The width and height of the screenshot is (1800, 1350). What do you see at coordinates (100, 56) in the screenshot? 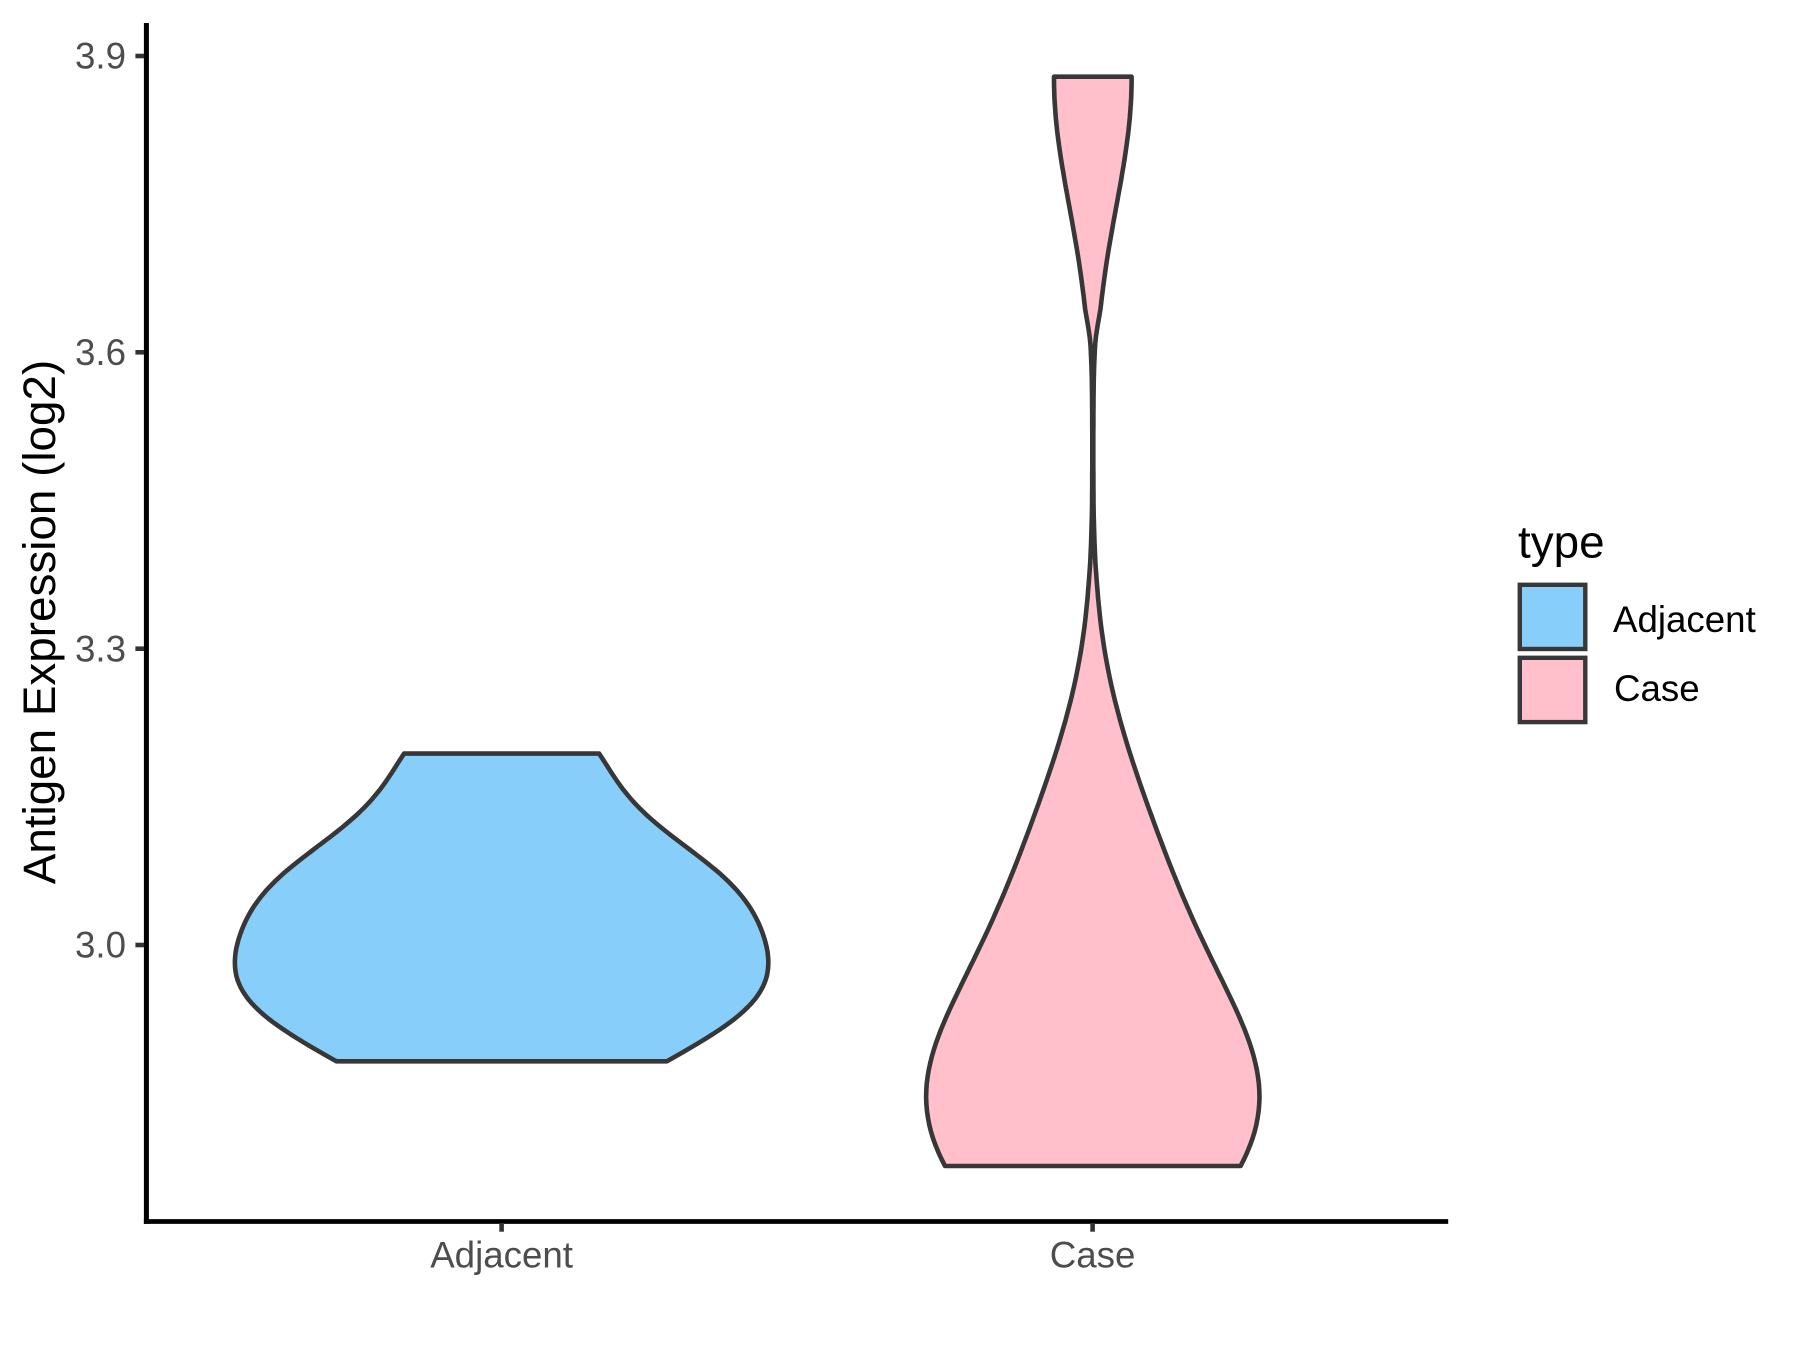
I see `svg-text: 3.9` at bounding box center [100, 56].